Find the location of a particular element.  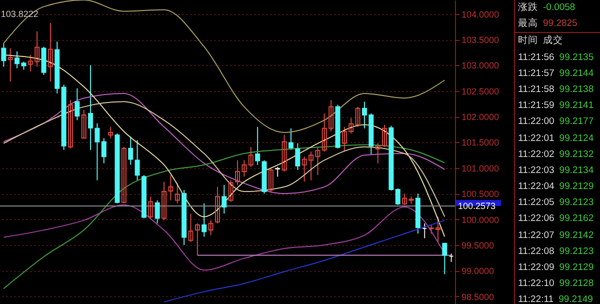

text: 11:21:58 is located at coordinates (536, 89).